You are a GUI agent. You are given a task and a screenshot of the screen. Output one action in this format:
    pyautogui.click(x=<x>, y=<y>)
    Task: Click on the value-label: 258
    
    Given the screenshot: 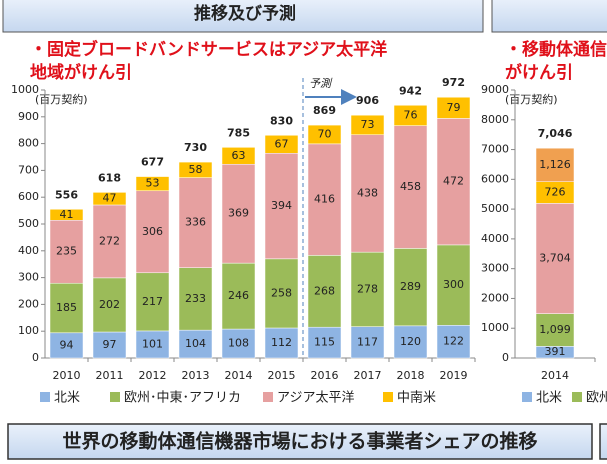 What is the action you would take?
    pyautogui.click(x=281, y=292)
    